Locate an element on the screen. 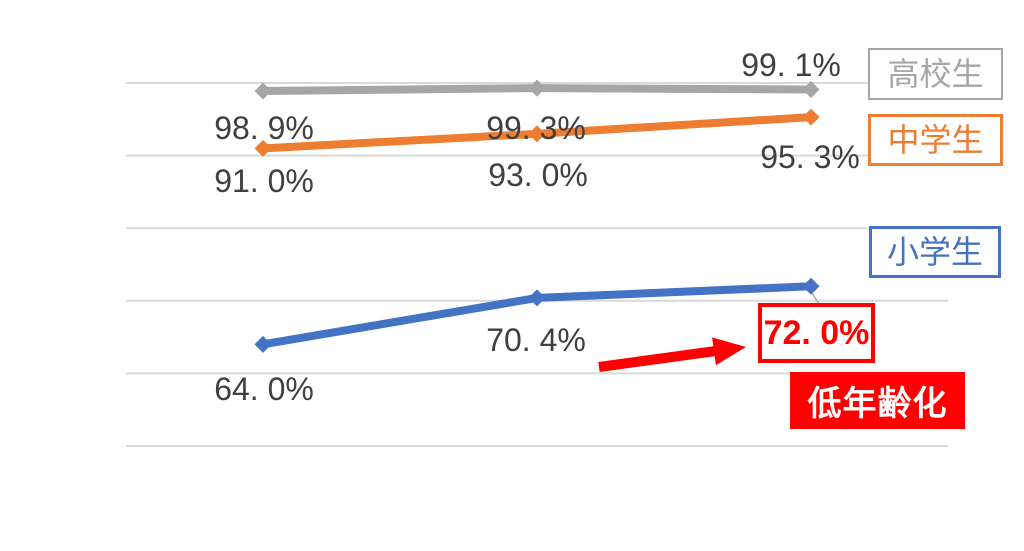 This screenshot has height=551, width=1024. legend-label-elementary: 小学生 is located at coordinates (934, 252).